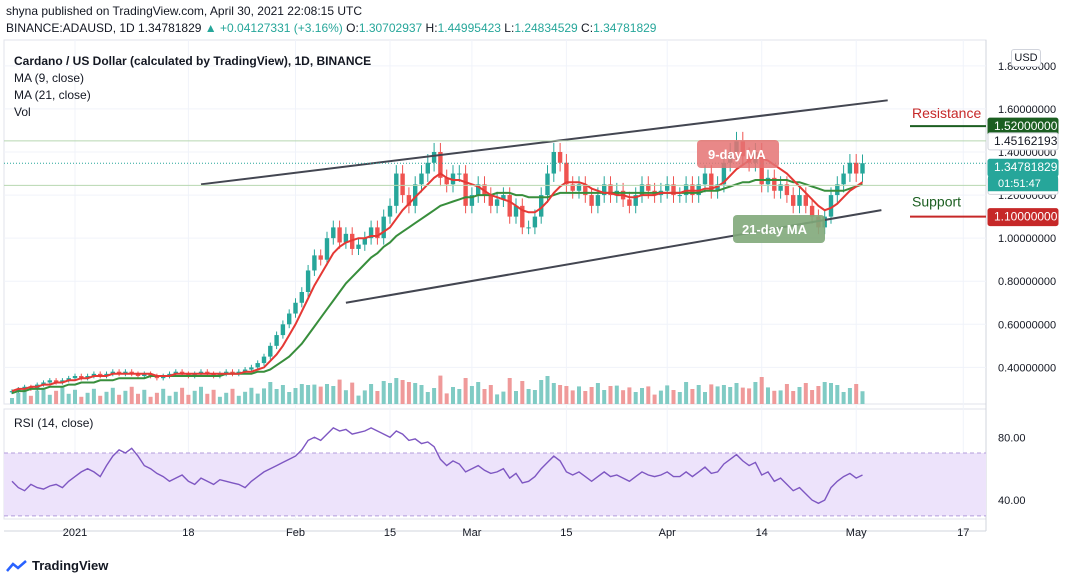 This screenshot has height=584, width=1072. I want to click on rsi-line, so click(437, 466).